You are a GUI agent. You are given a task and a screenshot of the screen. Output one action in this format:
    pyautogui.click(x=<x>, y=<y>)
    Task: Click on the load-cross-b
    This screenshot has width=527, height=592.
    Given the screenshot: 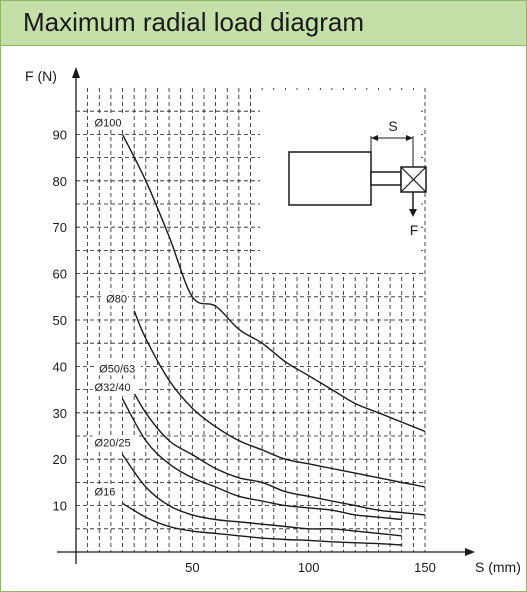 What is the action you would take?
    pyautogui.click(x=413, y=179)
    